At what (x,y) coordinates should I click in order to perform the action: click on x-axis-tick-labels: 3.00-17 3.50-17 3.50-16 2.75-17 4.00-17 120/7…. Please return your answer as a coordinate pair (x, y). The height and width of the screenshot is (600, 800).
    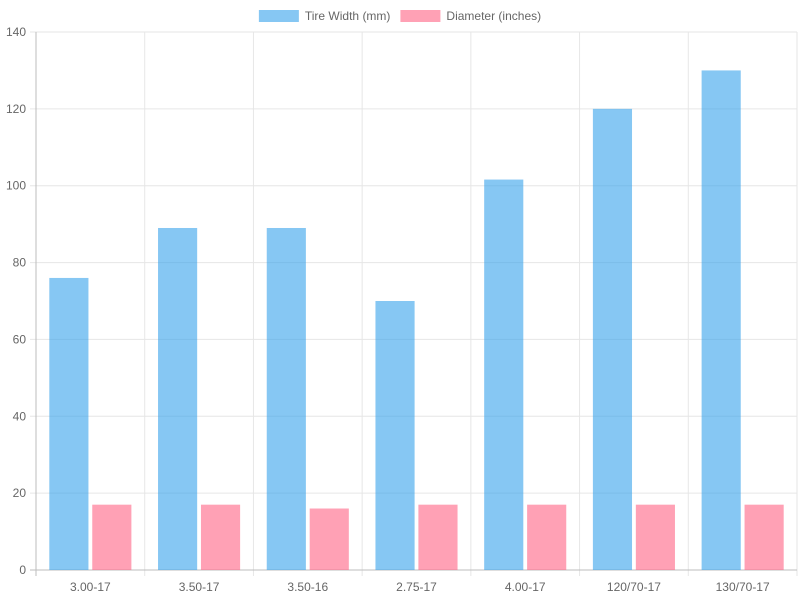
    Looking at the image, I should click on (420, 587).